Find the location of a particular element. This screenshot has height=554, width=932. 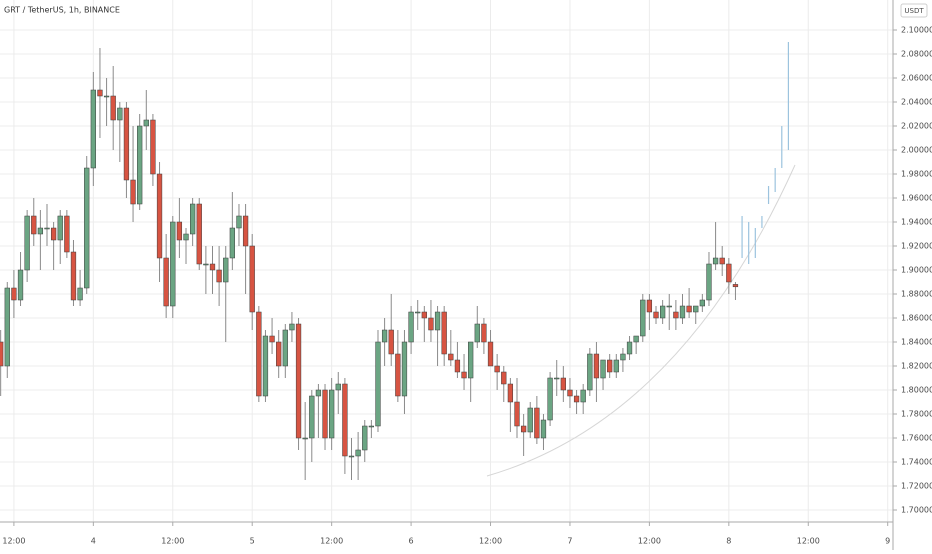

y-tick-label: 1.76000 is located at coordinates (916, 438).